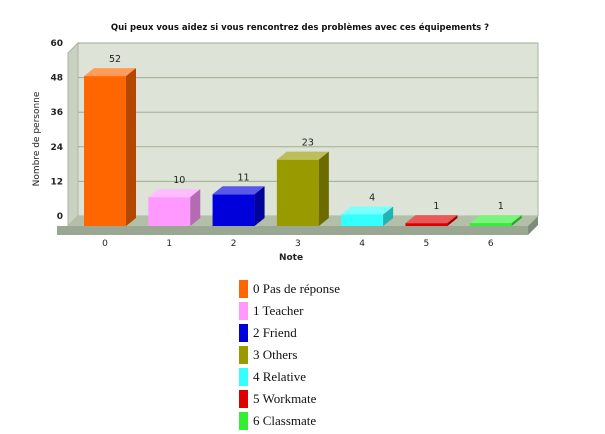 This screenshot has width=605, height=434. I want to click on x-tick-label: 2, so click(234, 244).